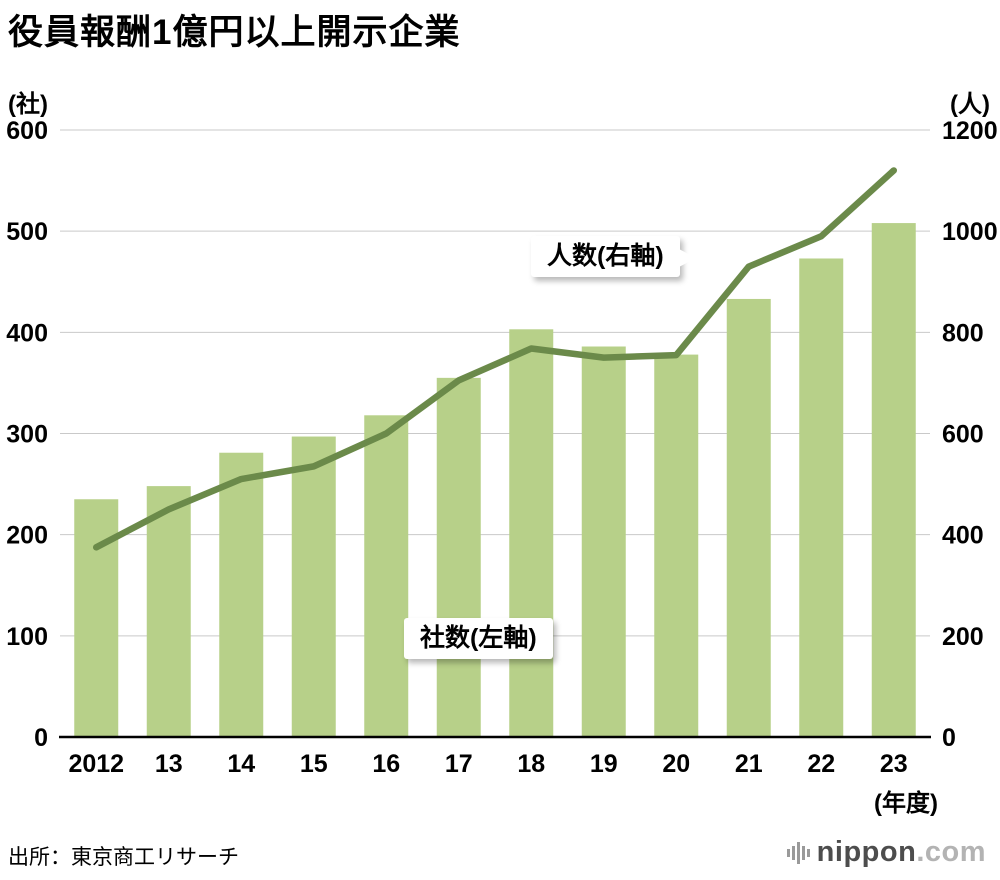  Describe the element at coordinates (894, 764) in the screenshot. I see `svg-text: 23` at that location.